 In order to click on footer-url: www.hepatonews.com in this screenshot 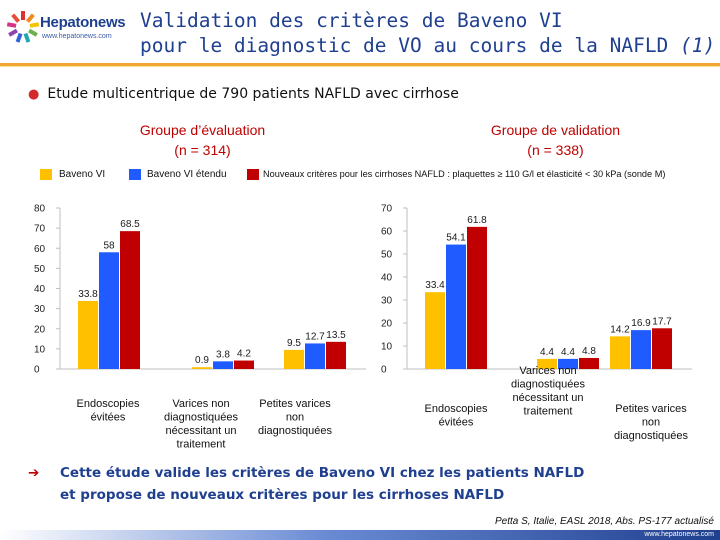, I will do `click(679, 534)`.